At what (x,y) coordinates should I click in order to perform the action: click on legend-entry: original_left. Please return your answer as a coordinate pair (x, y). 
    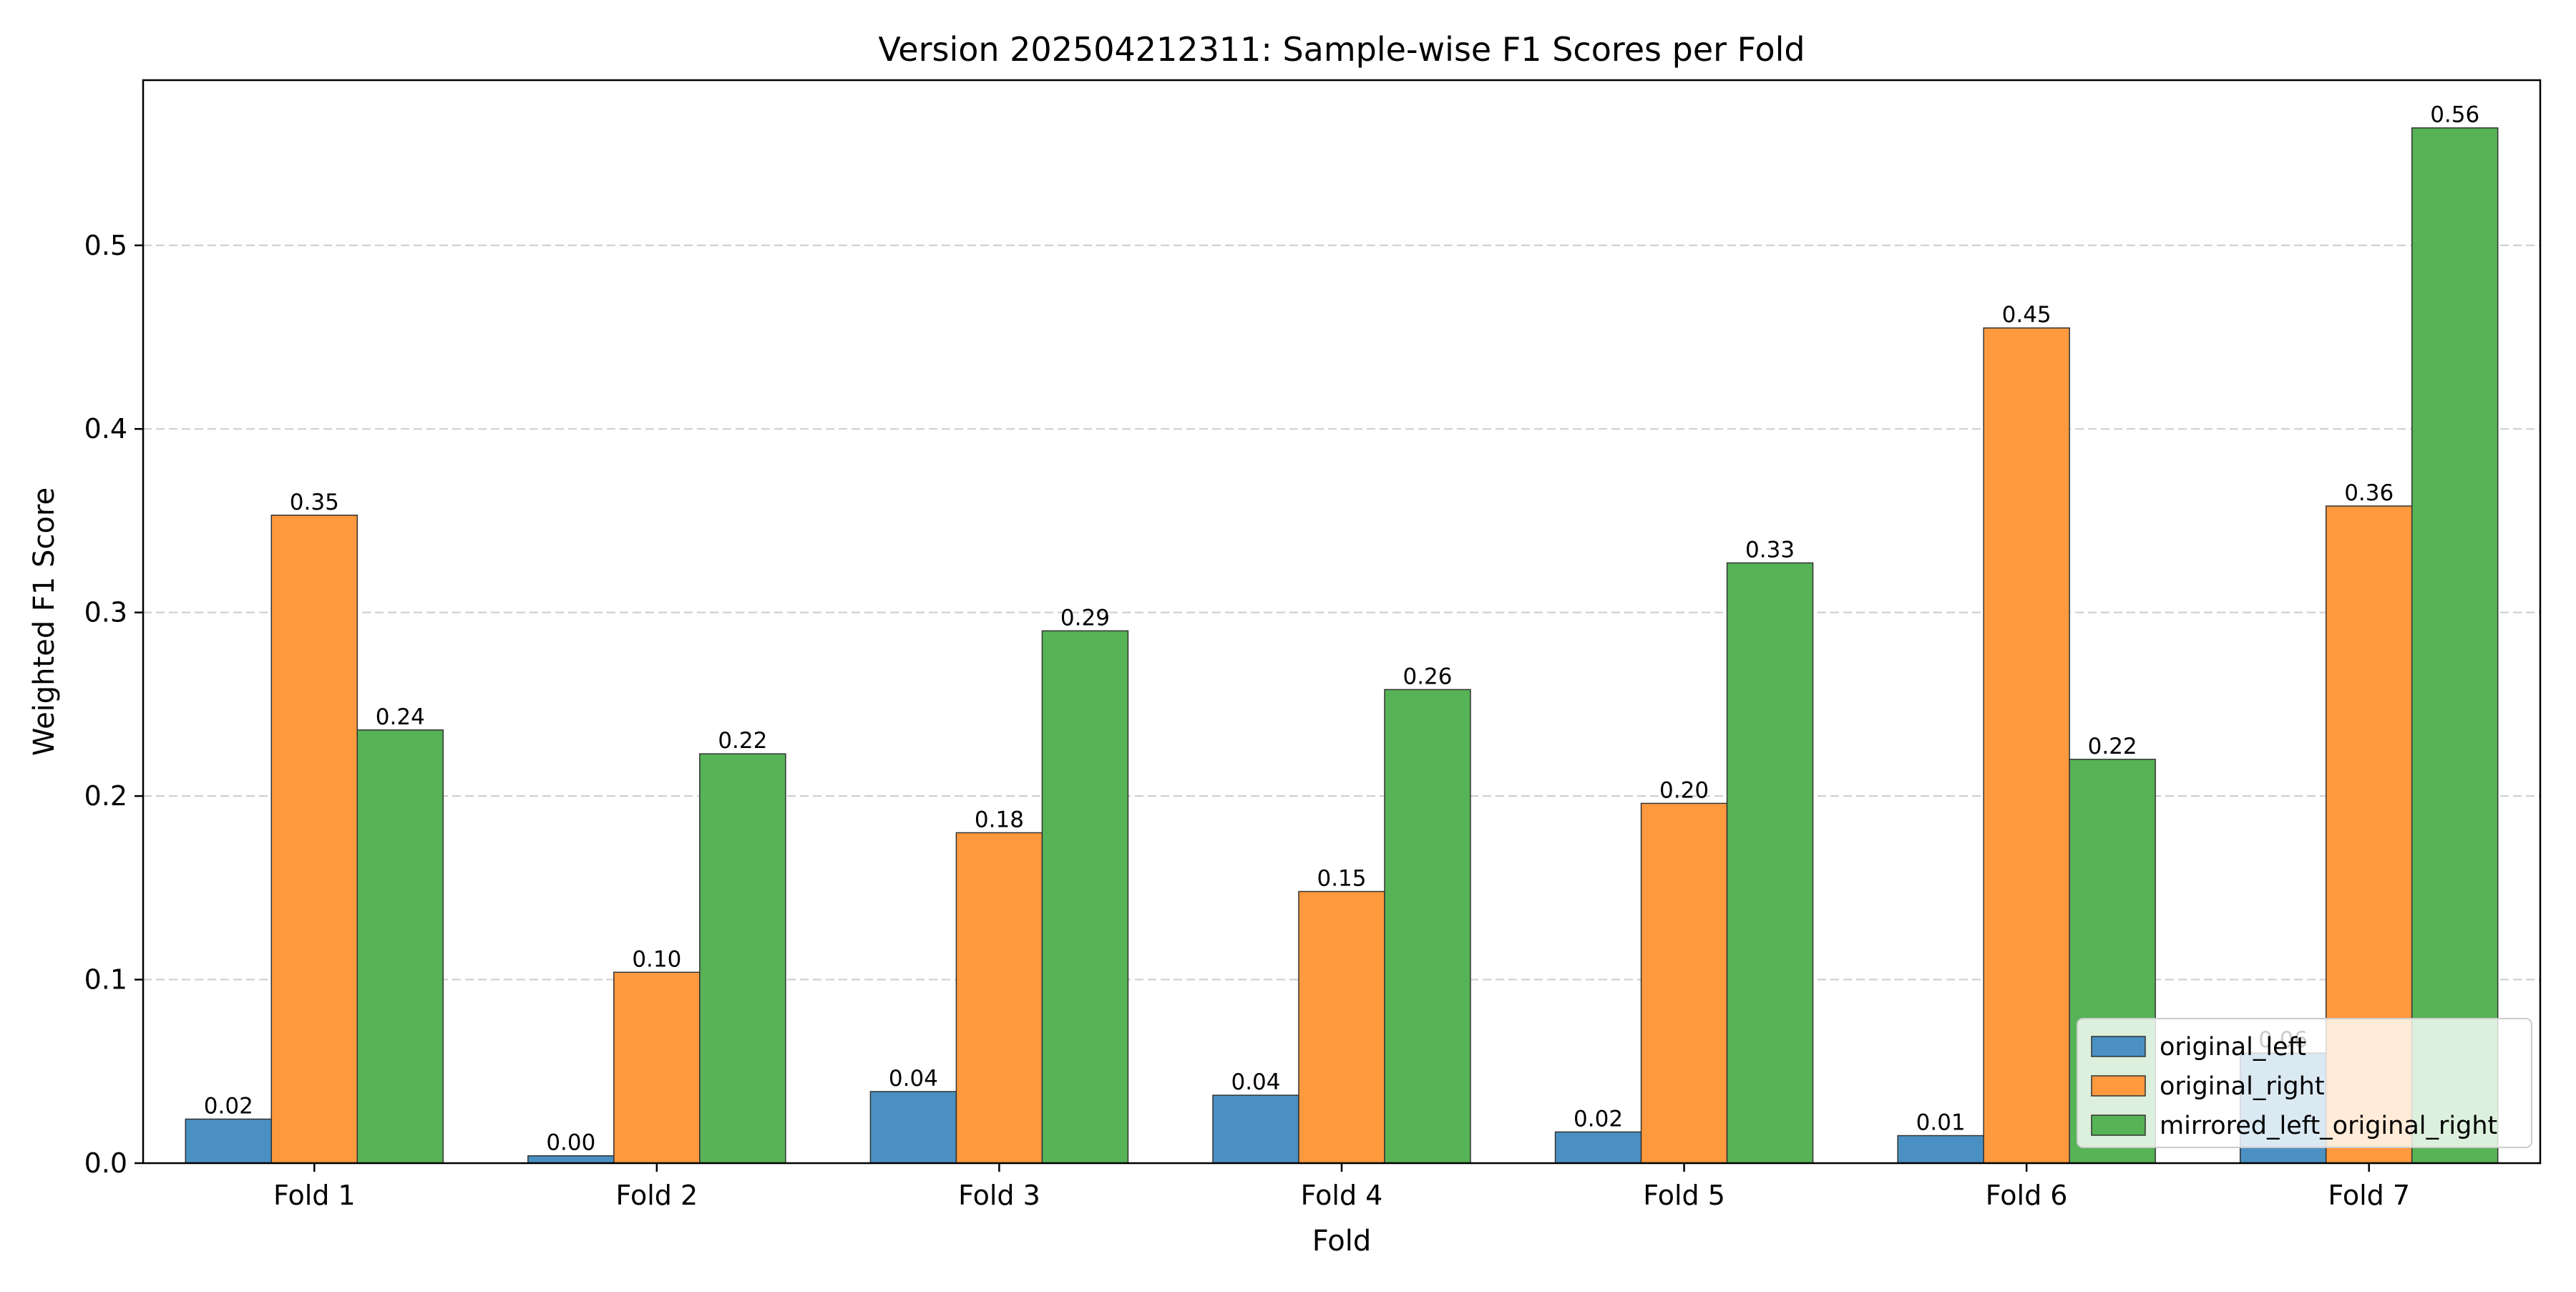
    Looking at the image, I should click on (2233, 1047).